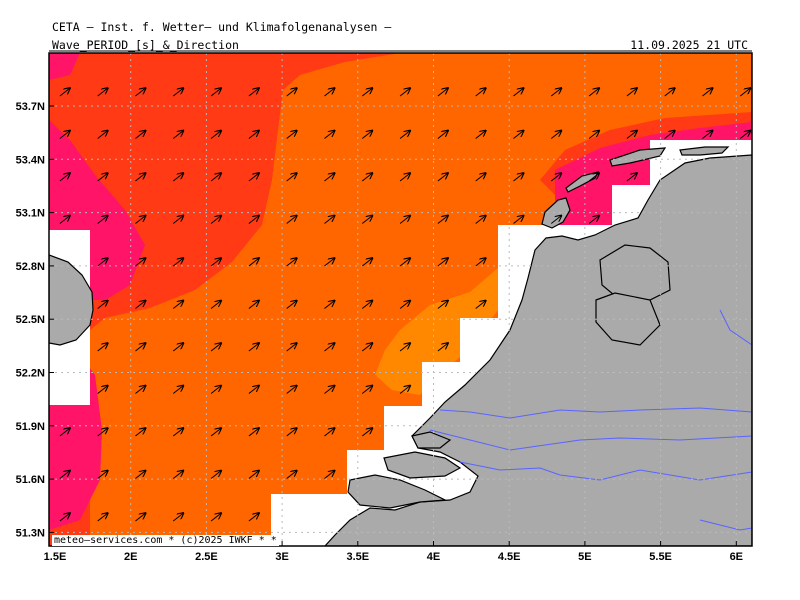 Image resolution: width=800 pixels, height=600 pixels. I want to click on flevoland-polder, so click(628, 319).